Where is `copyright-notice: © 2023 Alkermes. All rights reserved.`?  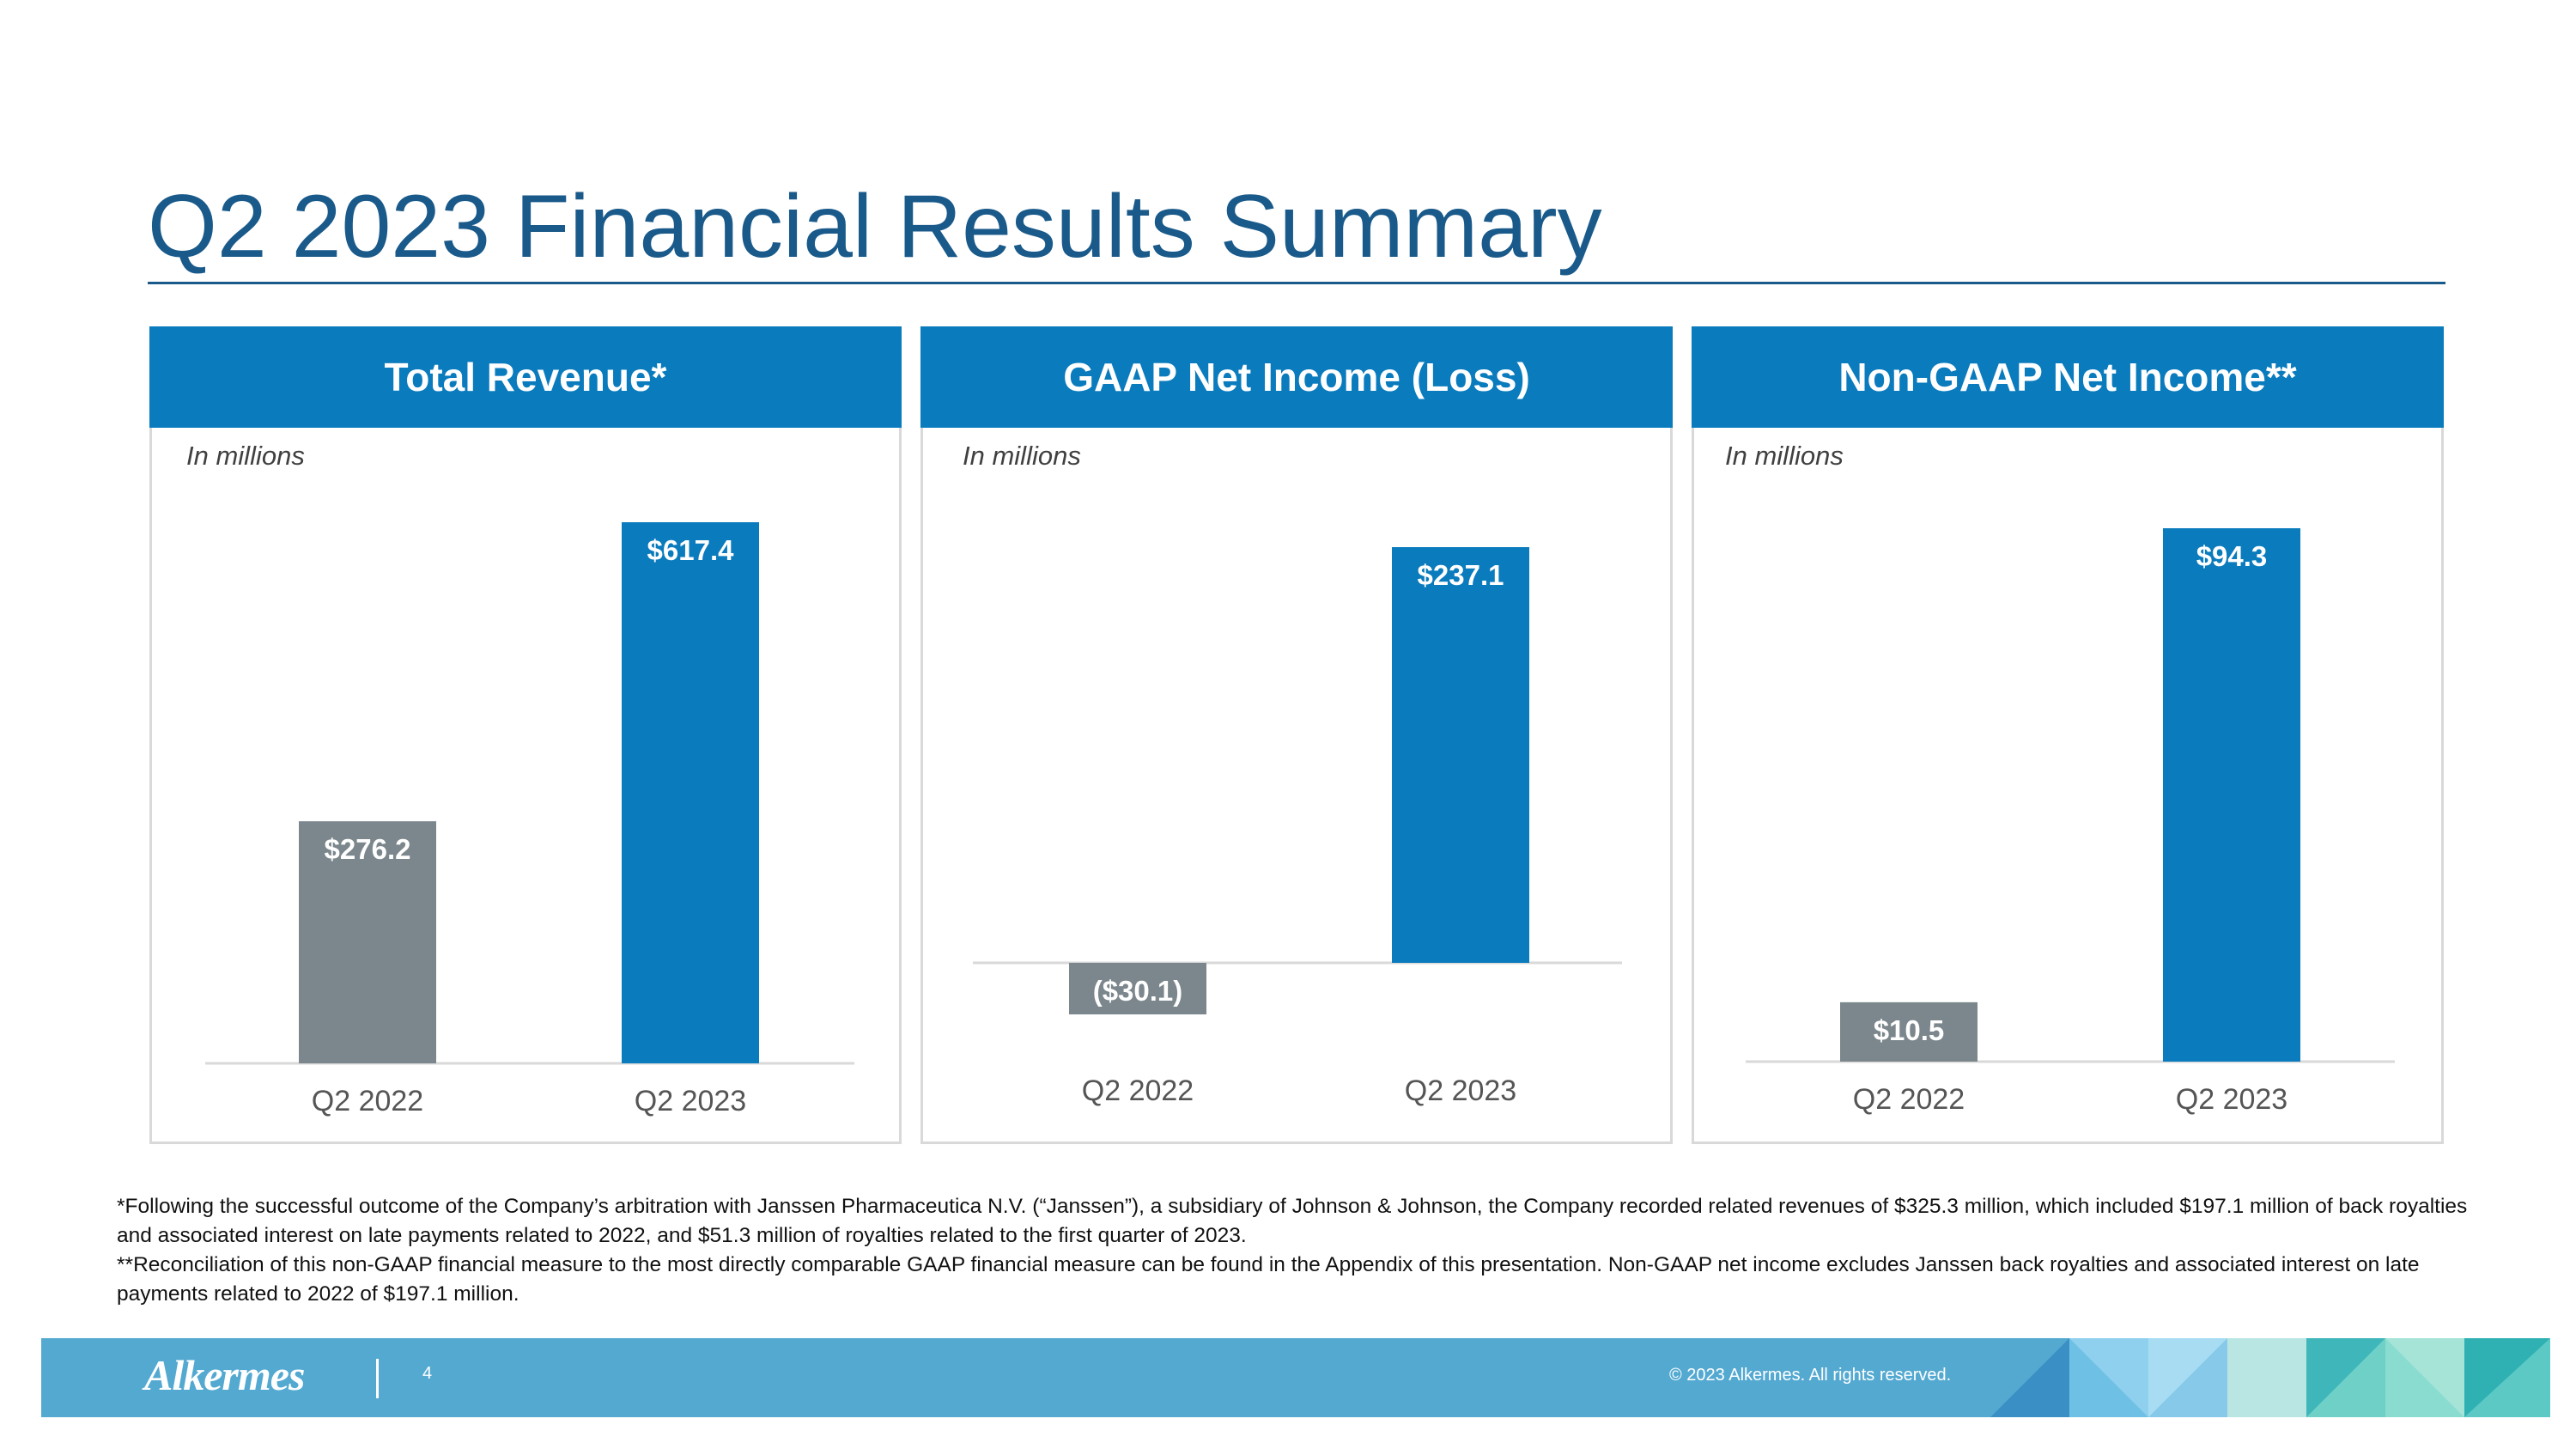
copyright-notice: © 2023 Alkermes. All rights reserved. is located at coordinates (1811, 1375).